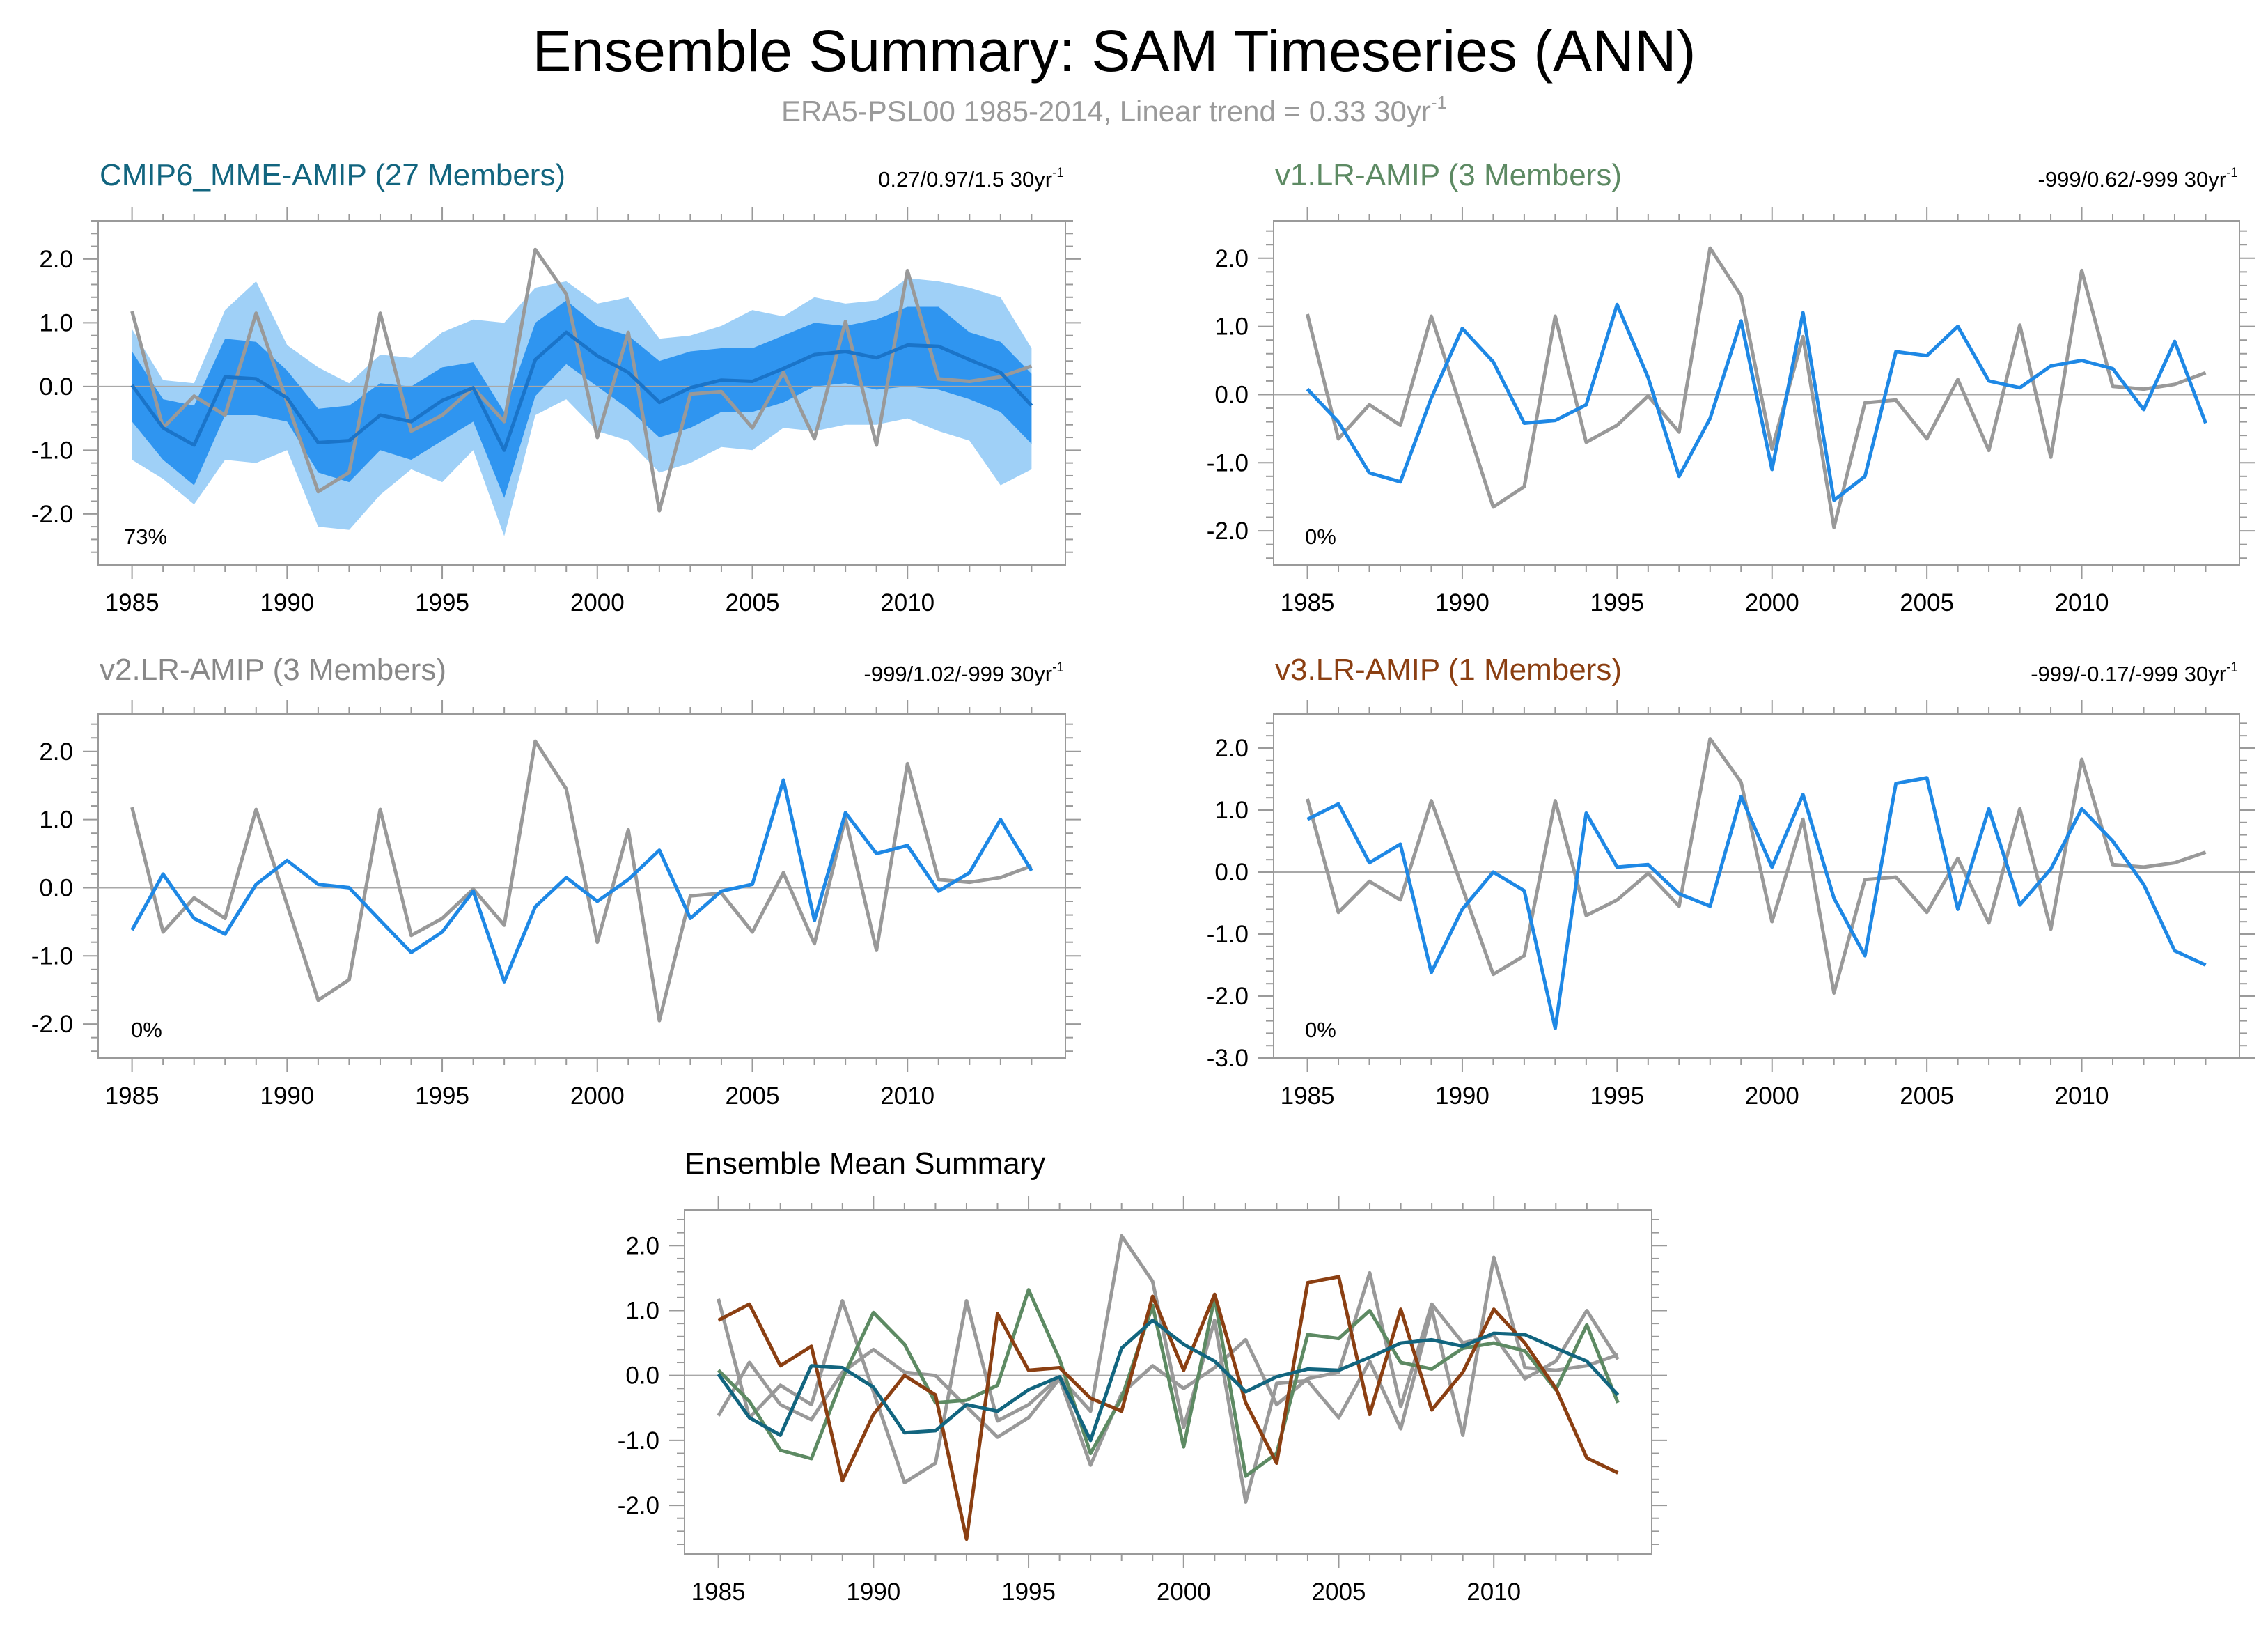  Describe the element at coordinates (1231, 258) in the screenshot. I see `v1-ytick-label: 2.0` at that location.